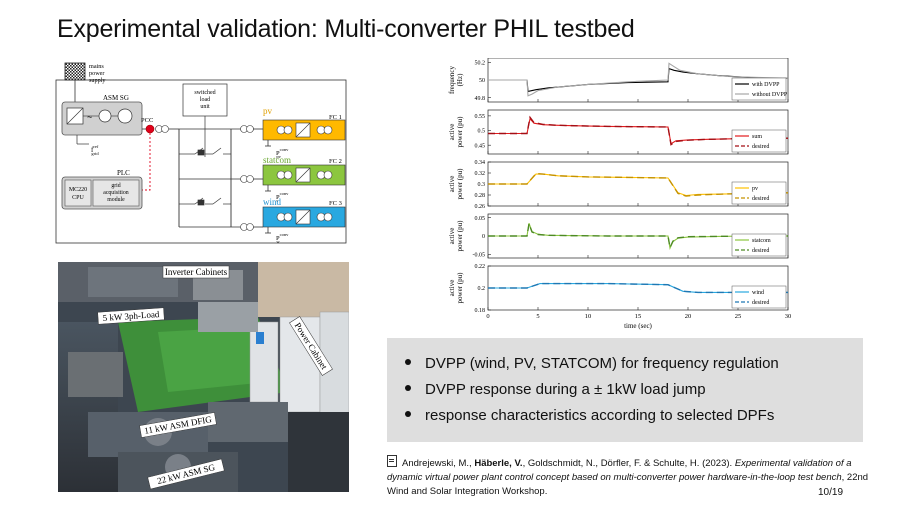 This screenshot has height=510, width=907. I want to click on chart-4-legend-label: wind, so click(758, 293).